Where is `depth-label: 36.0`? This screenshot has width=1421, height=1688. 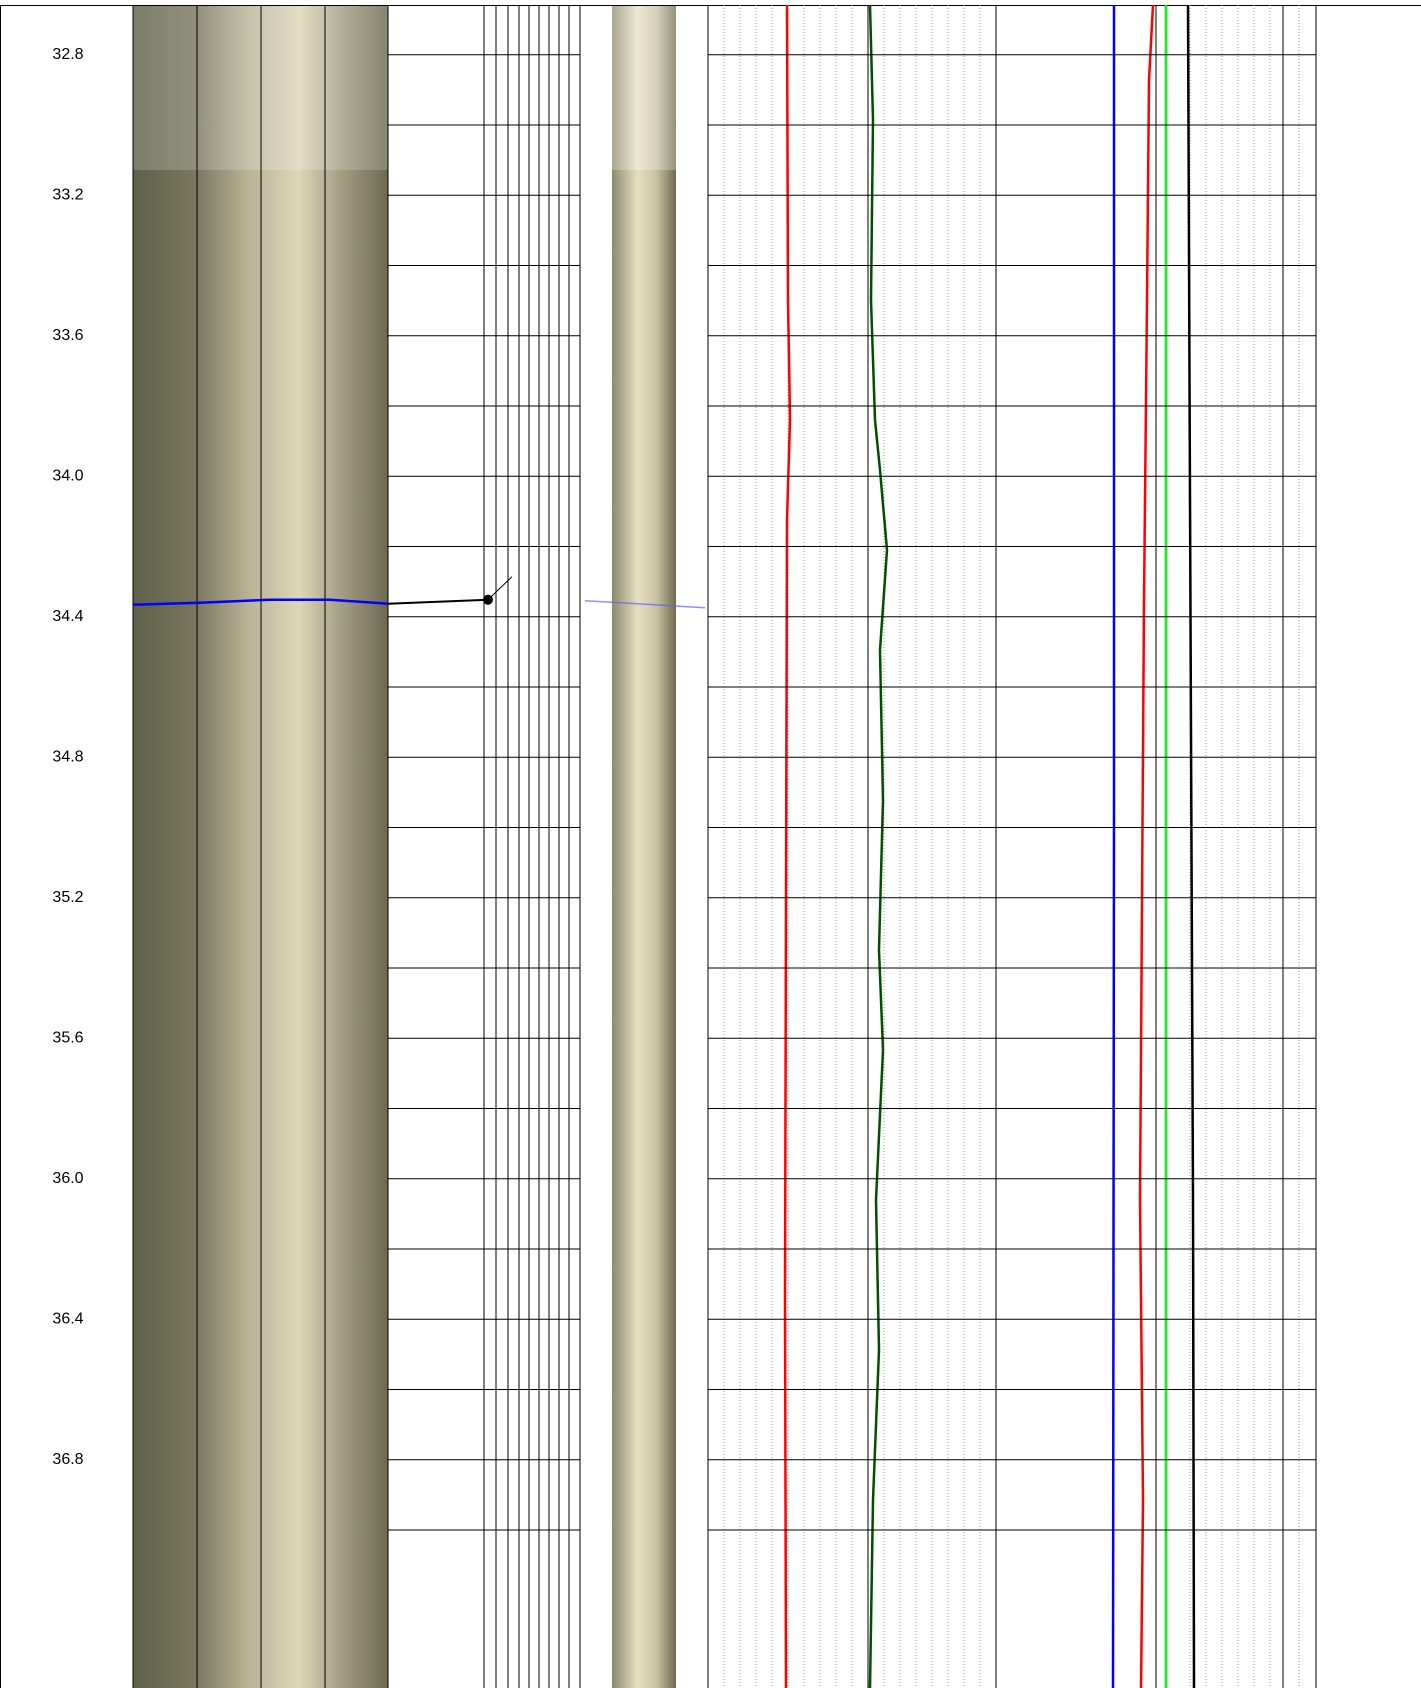
depth-label: 36.0 is located at coordinates (67, 1178).